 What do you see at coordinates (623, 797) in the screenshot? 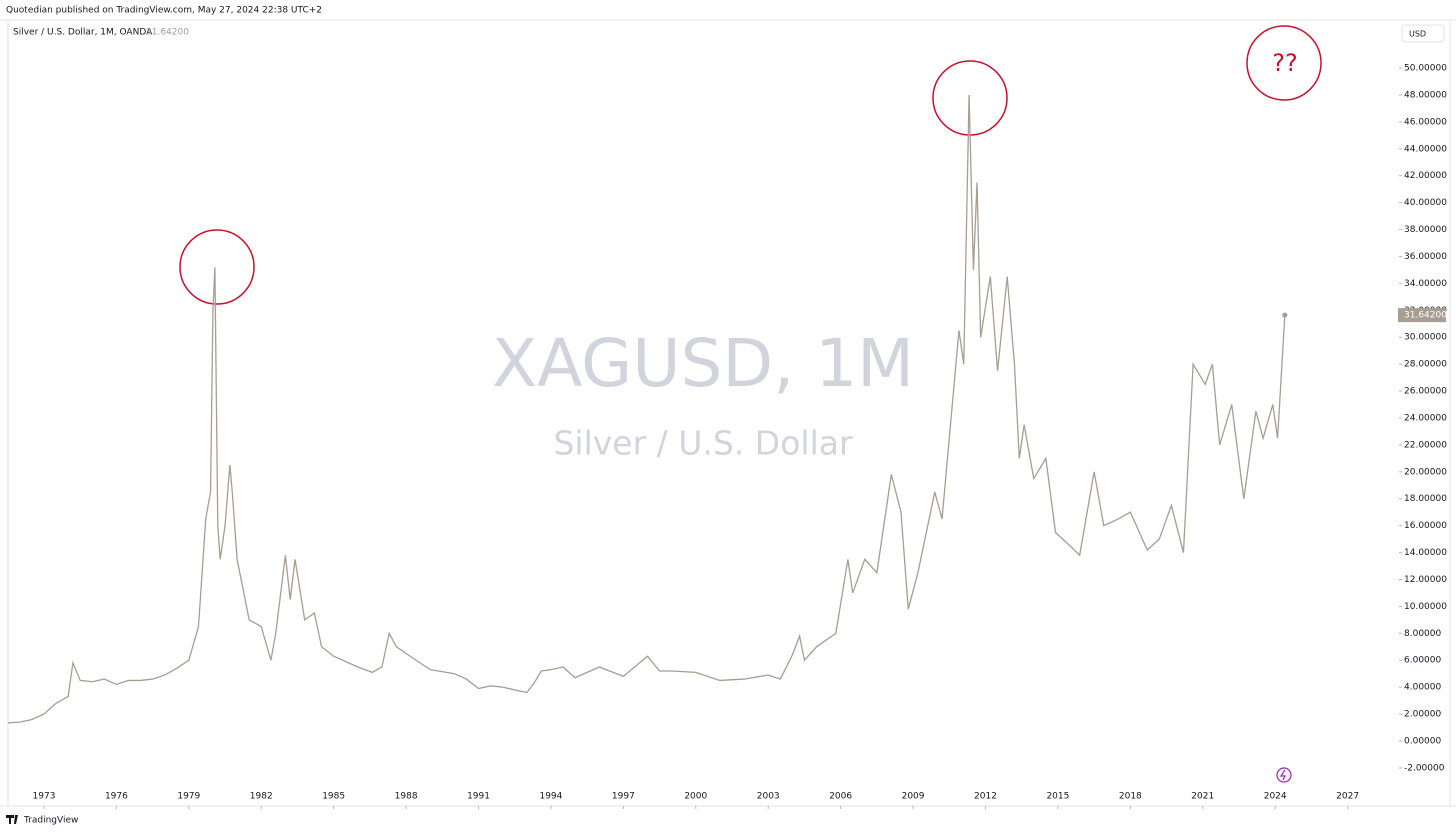
I see `x-tick-label: 1997` at bounding box center [623, 797].